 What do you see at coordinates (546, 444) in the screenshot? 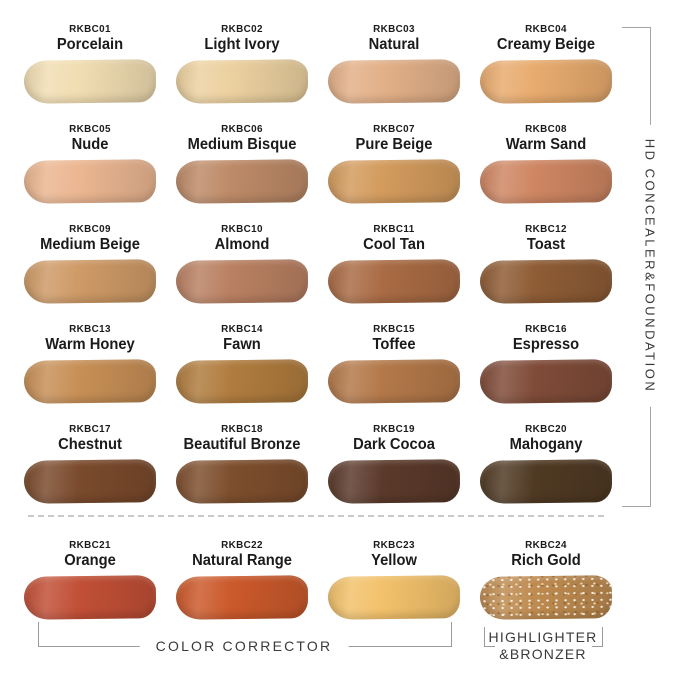
I see `swatch-name: Mahogany` at bounding box center [546, 444].